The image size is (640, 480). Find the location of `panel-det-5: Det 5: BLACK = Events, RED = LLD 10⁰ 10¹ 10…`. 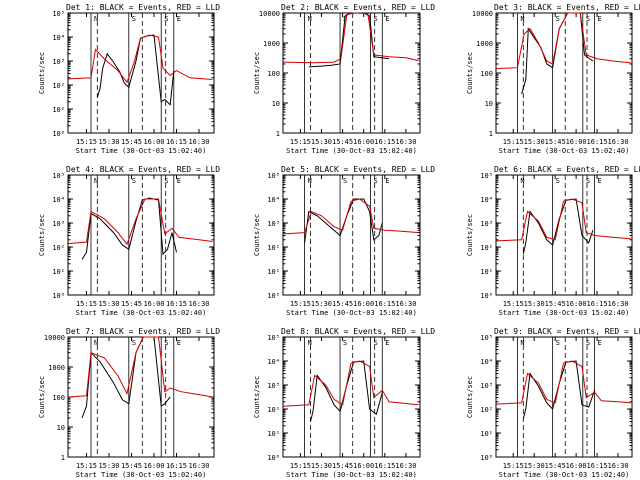

panel-det-5: Det 5: BLACK = Events, RED = LLD 10⁰ 10¹ 10… is located at coordinates (344, 241).